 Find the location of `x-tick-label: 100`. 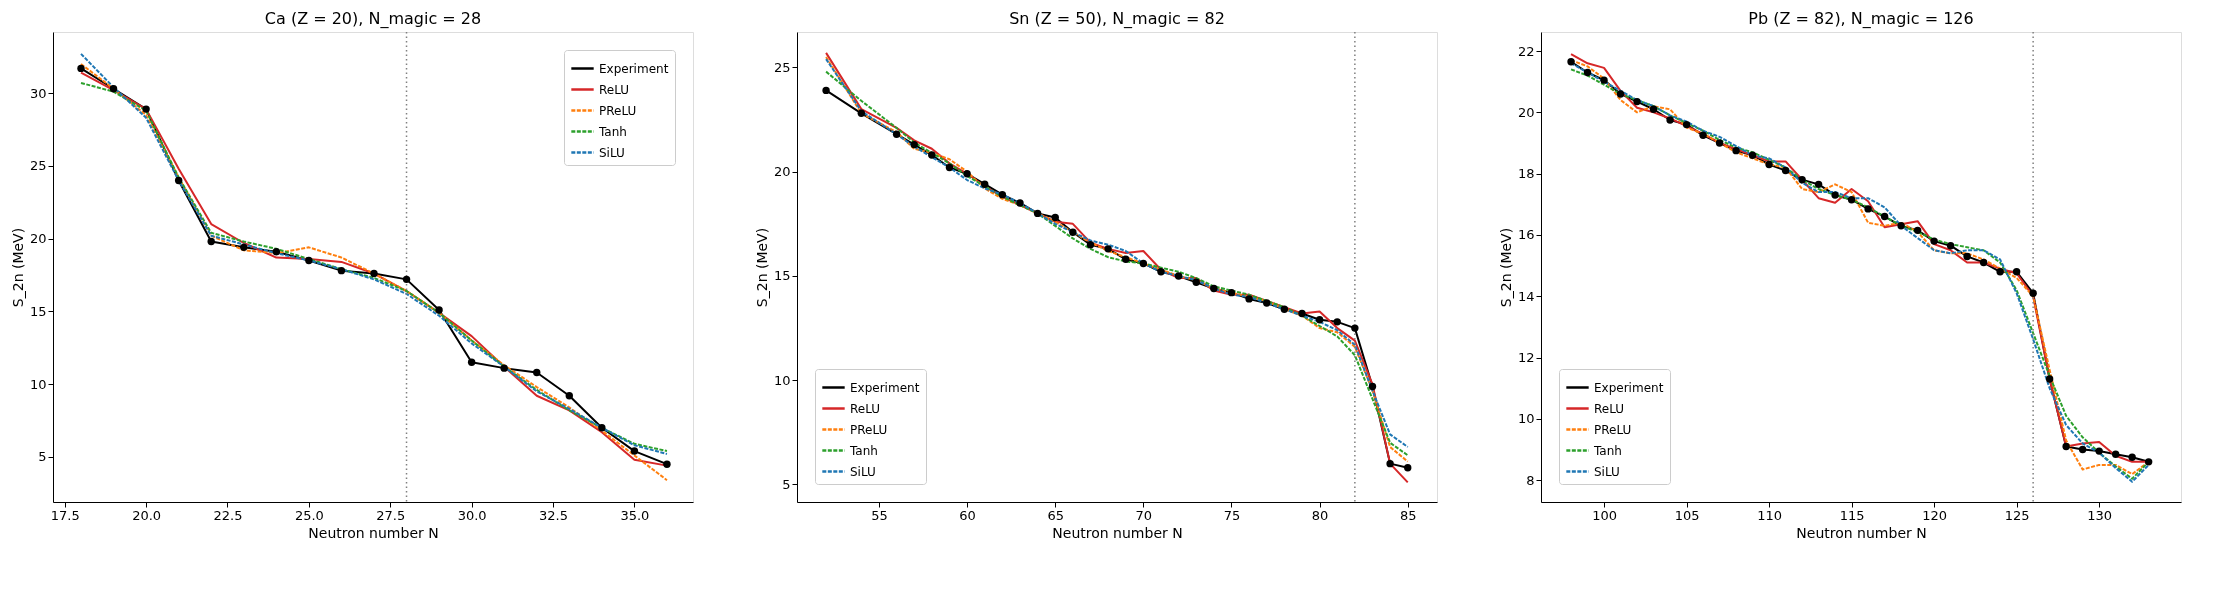

x-tick-label: 100 is located at coordinates (1604, 515).